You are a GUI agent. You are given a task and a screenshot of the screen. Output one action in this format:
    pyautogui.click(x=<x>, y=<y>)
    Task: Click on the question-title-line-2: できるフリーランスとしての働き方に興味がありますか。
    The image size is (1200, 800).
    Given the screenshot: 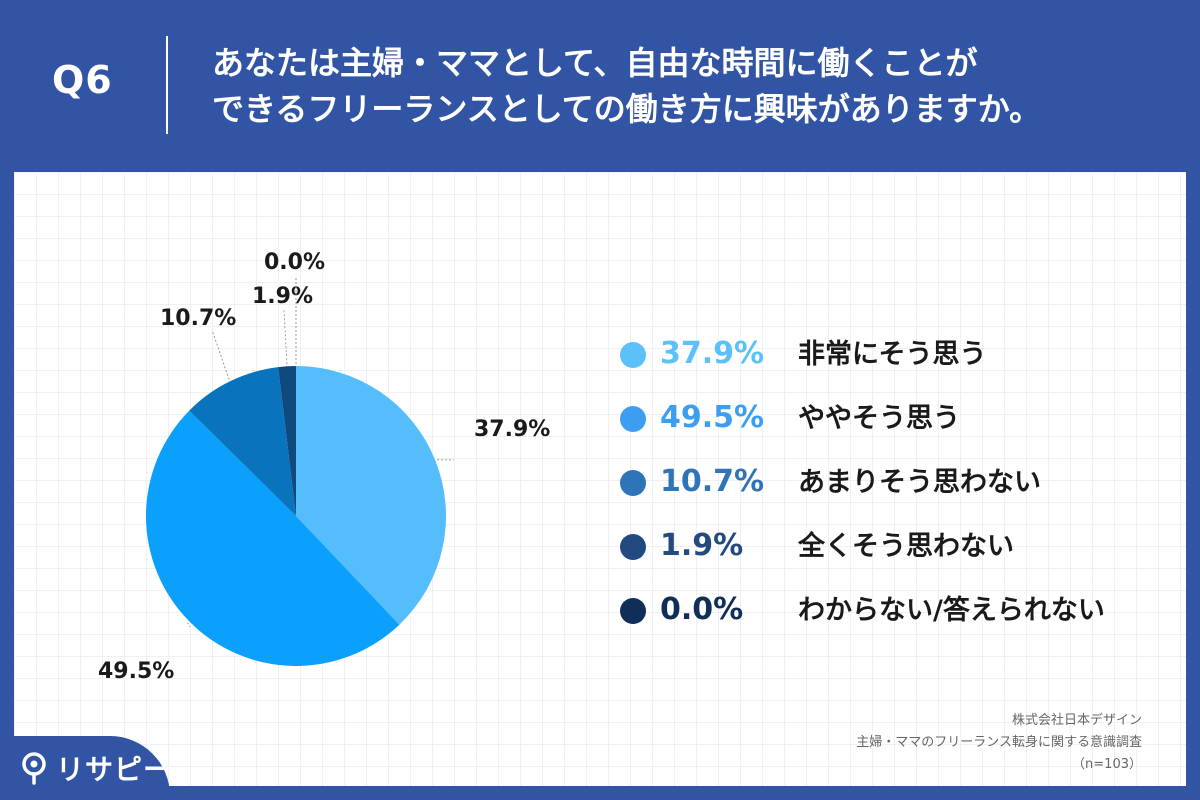 What is the action you would take?
    pyautogui.click(x=627, y=109)
    